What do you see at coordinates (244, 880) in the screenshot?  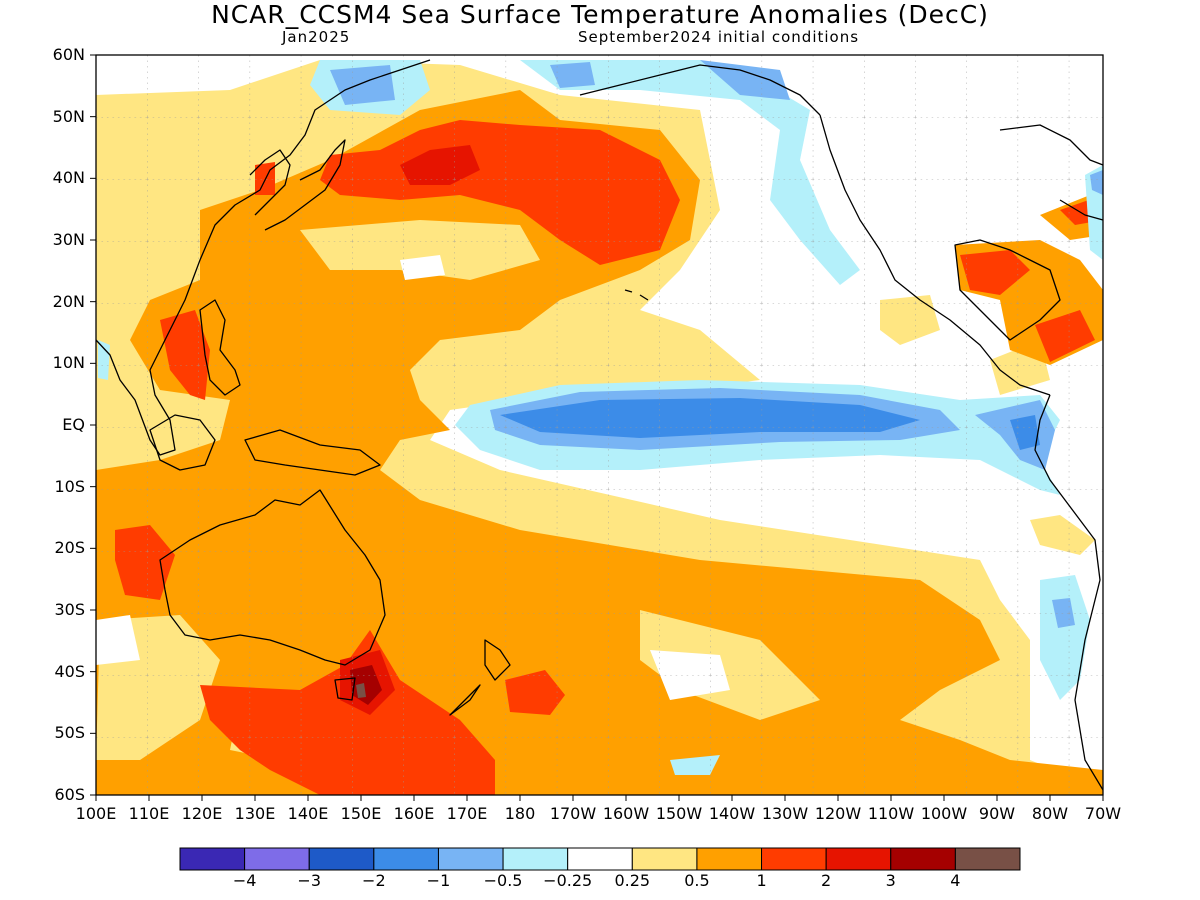 I see `colorbar-label: −4` at bounding box center [244, 880].